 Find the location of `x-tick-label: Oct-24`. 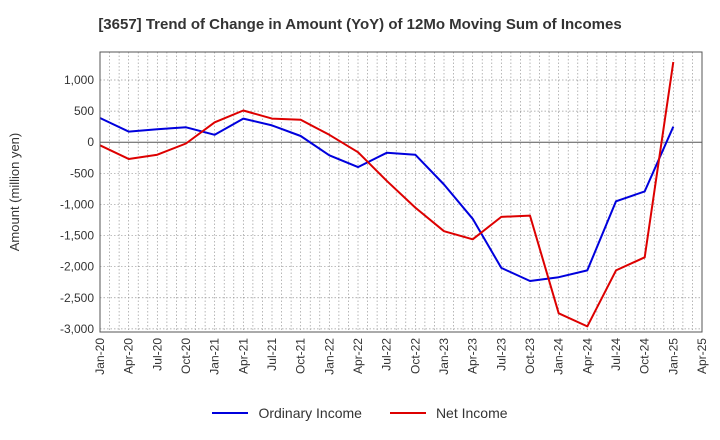

x-tick-label: Oct-24 is located at coordinates (645, 356).